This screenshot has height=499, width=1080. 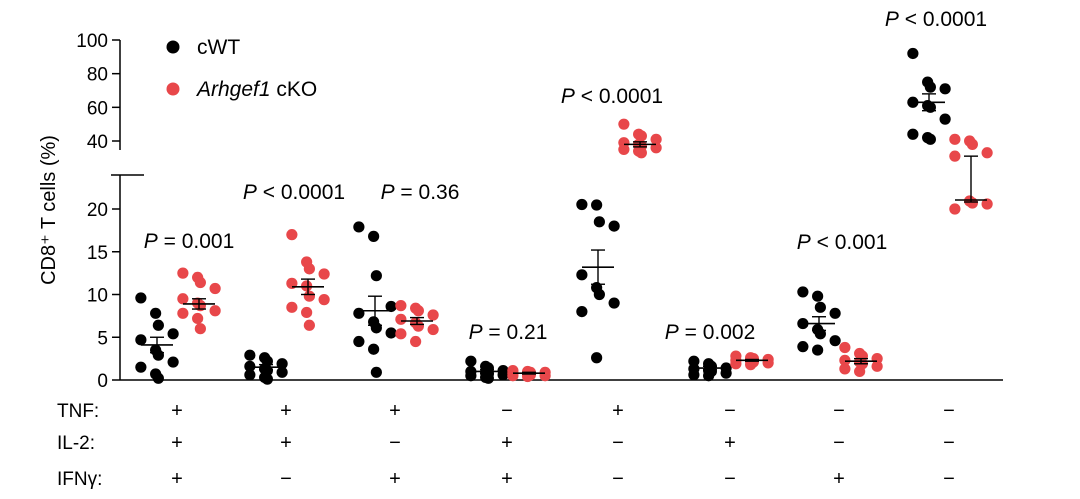 What do you see at coordinates (92, 41) in the screenshot?
I see `y-tick-label: 100` at bounding box center [92, 41].